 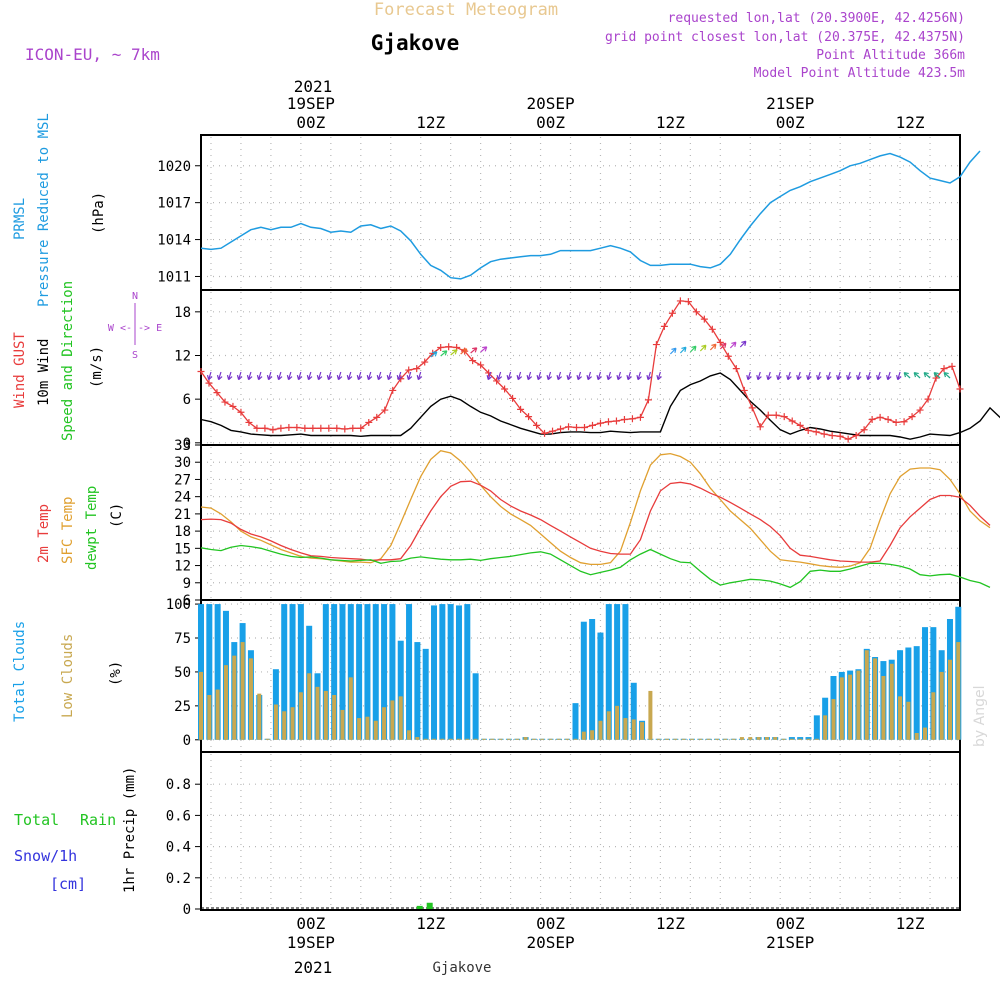 What do you see at coordinates (578, 360) in the screenshot?
I see `wind-direction-arrows` at bounding box center [578, 360].